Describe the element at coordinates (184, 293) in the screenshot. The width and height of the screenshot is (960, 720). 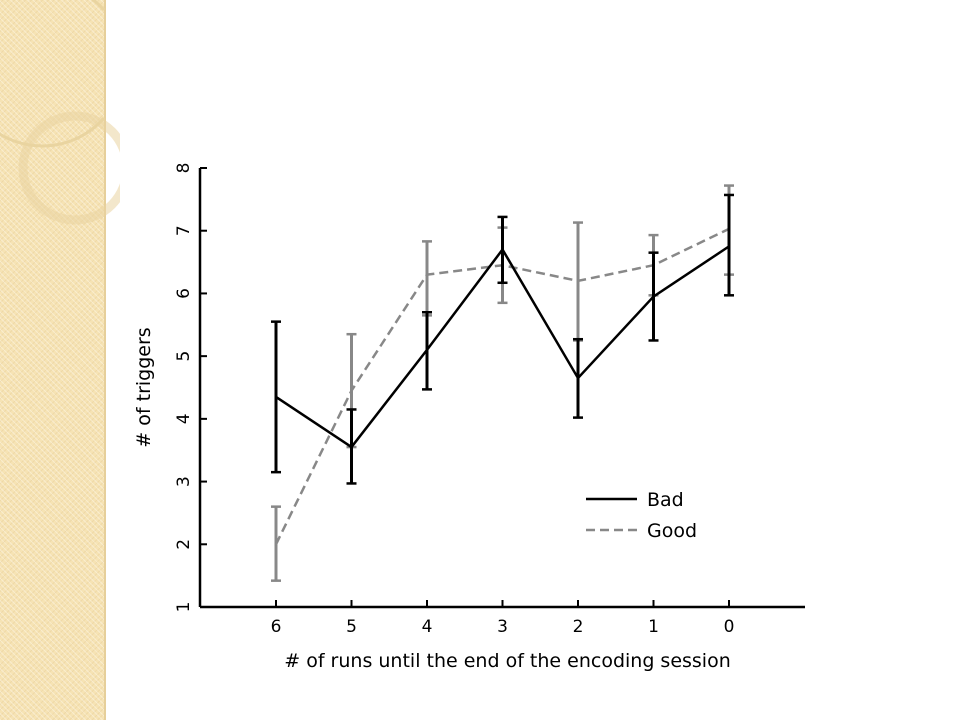
I see `y-tick-label: 6` at that location.